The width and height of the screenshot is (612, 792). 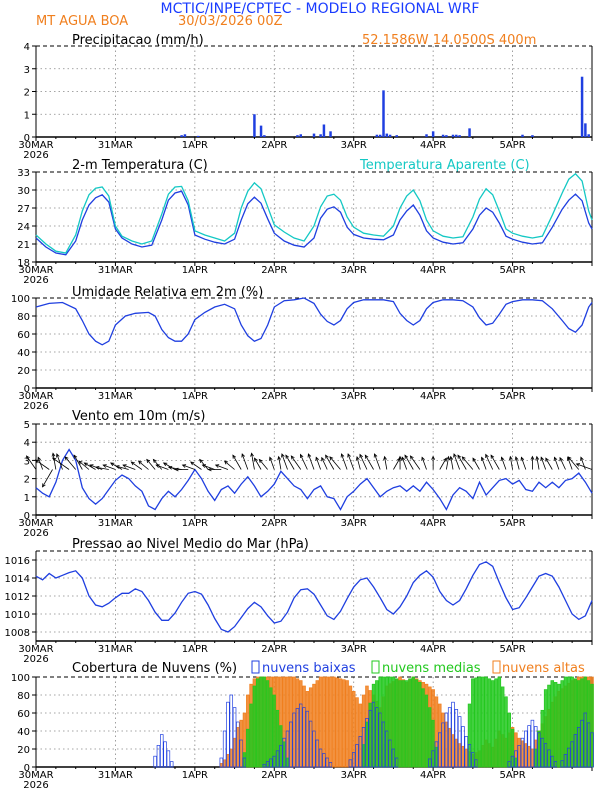 What do you see at coordinates (23, 227) in the screenshot?
I see `y-tick-label: 24` at bounding box center [23, 227].